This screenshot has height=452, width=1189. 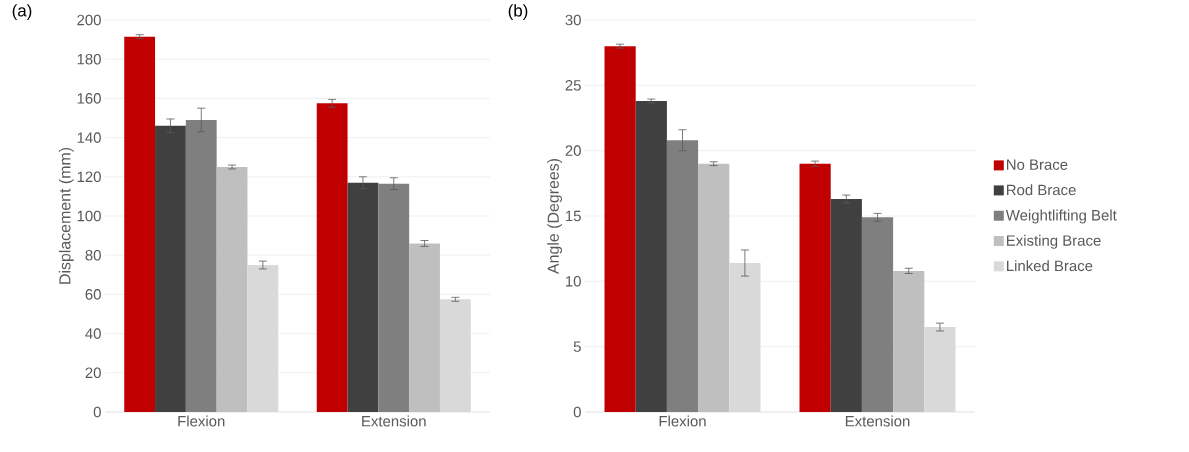 I want to click on chart-title: (b), so click(x=518, y=12).